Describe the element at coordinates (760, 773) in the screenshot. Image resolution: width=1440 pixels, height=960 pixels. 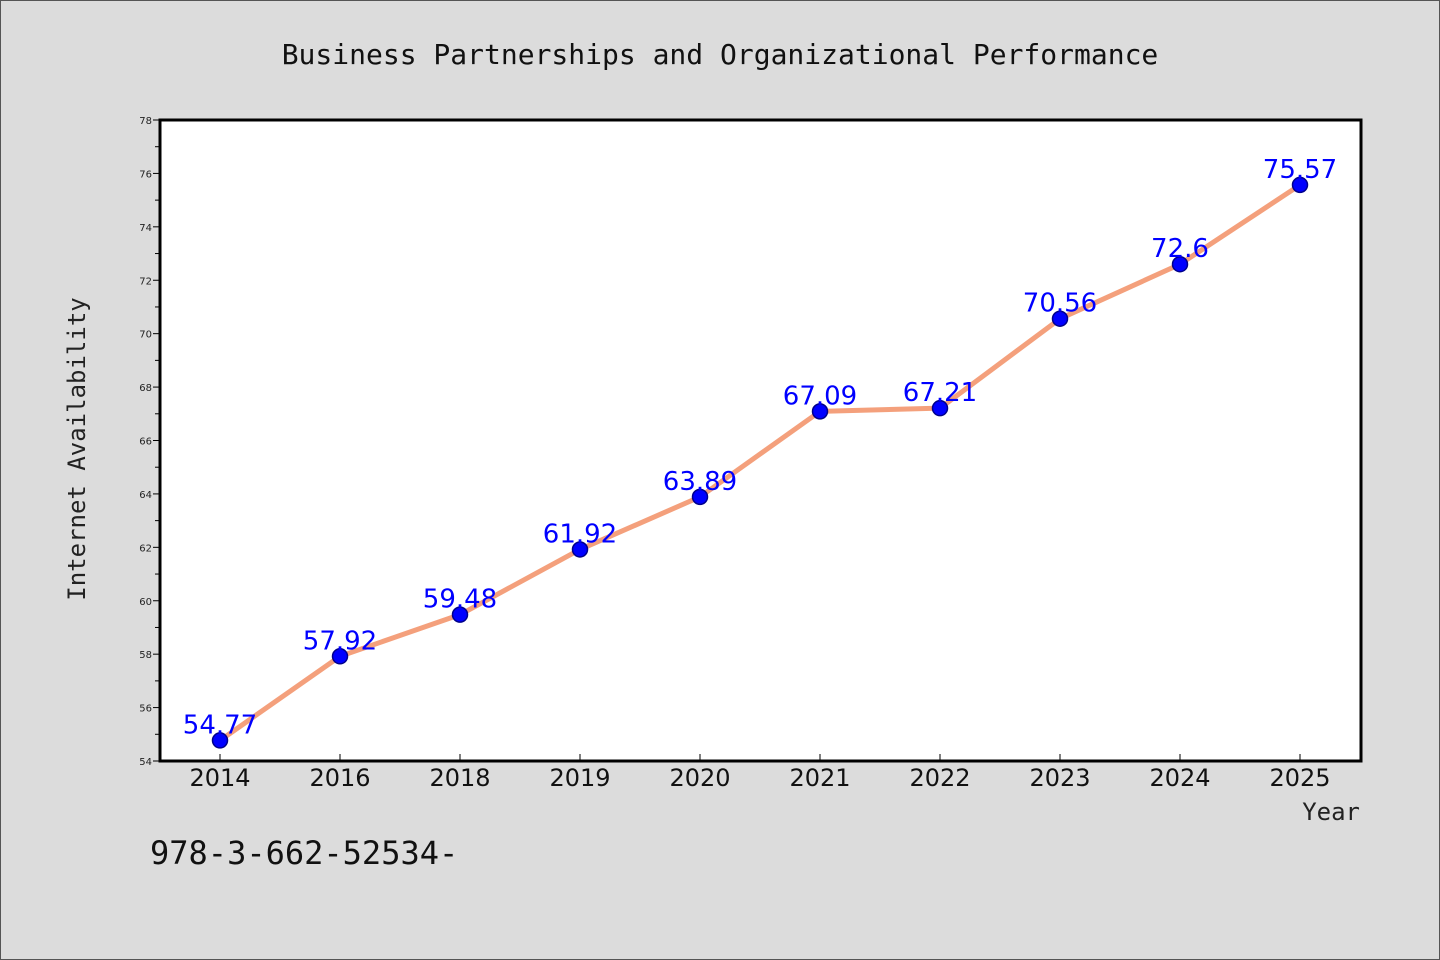
I see `x-axis: 2014 2016 2018 2019 2020 2021 2022 2023 2024 2025` at that location.